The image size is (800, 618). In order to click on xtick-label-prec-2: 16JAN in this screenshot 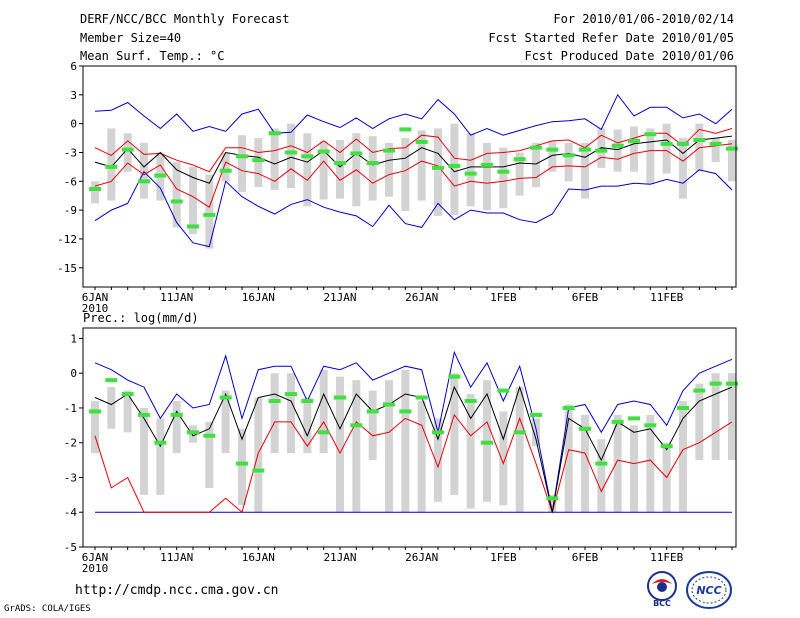, I will do `click(258, 557)`.